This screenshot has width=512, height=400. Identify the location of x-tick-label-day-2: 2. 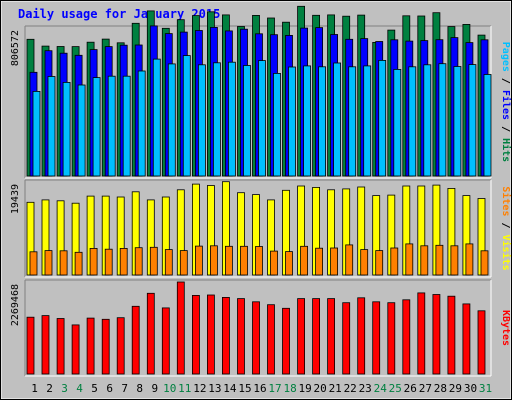
(49, 388).